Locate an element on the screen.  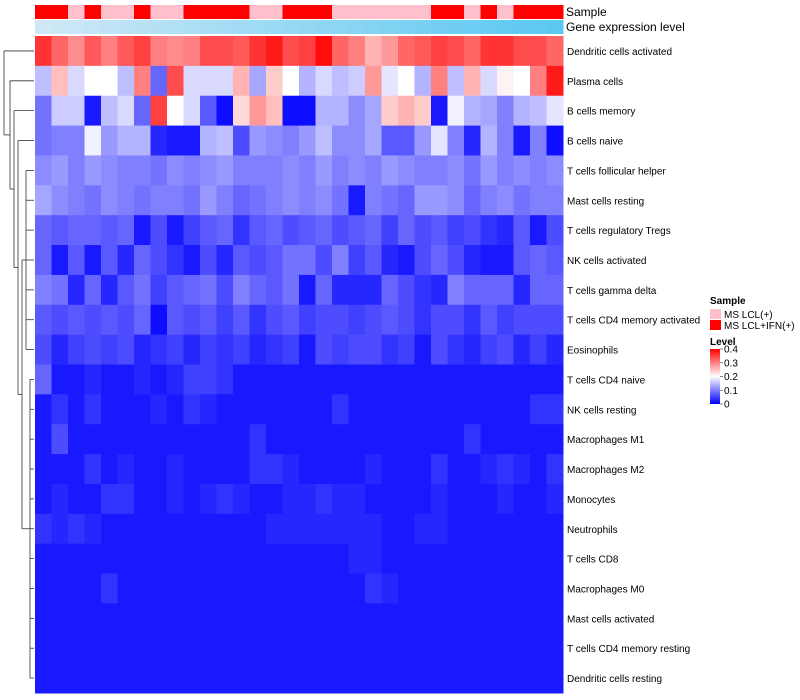
sample-annotation-track is located at coordinates (299, 12).